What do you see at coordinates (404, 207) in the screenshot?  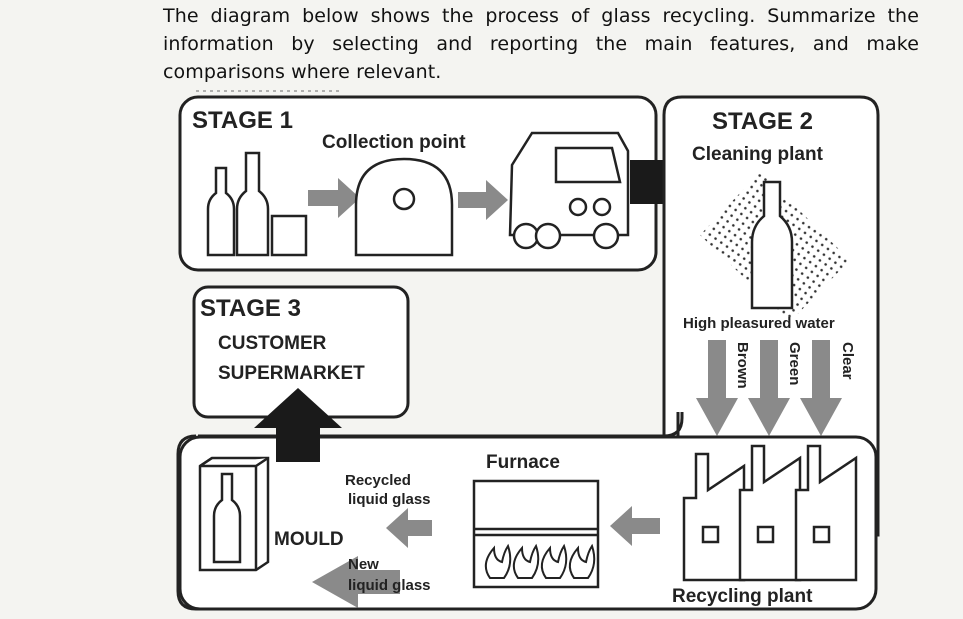 I see `collection-bin-icon` at bounding box center [404, 207].